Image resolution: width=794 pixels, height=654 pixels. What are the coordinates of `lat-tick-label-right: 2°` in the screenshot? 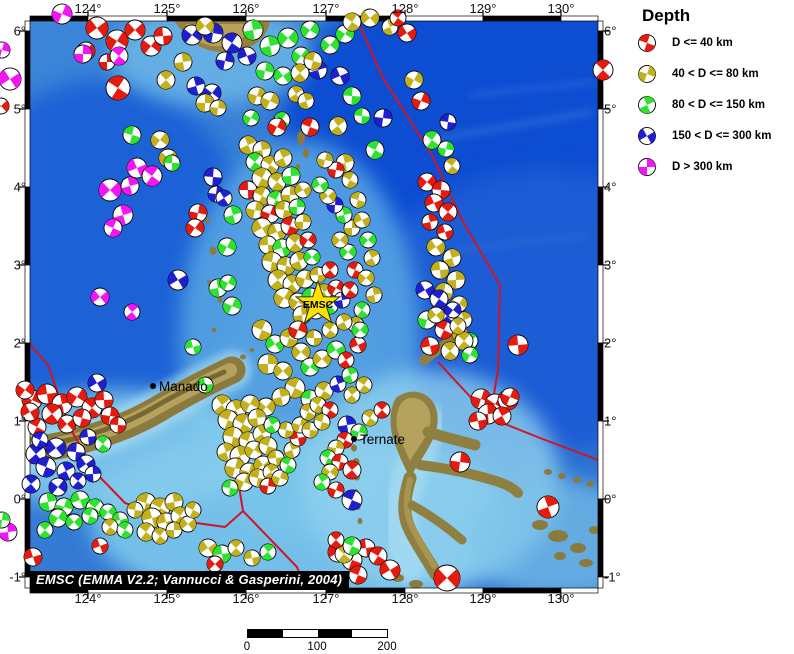 It's located at (610, 343).